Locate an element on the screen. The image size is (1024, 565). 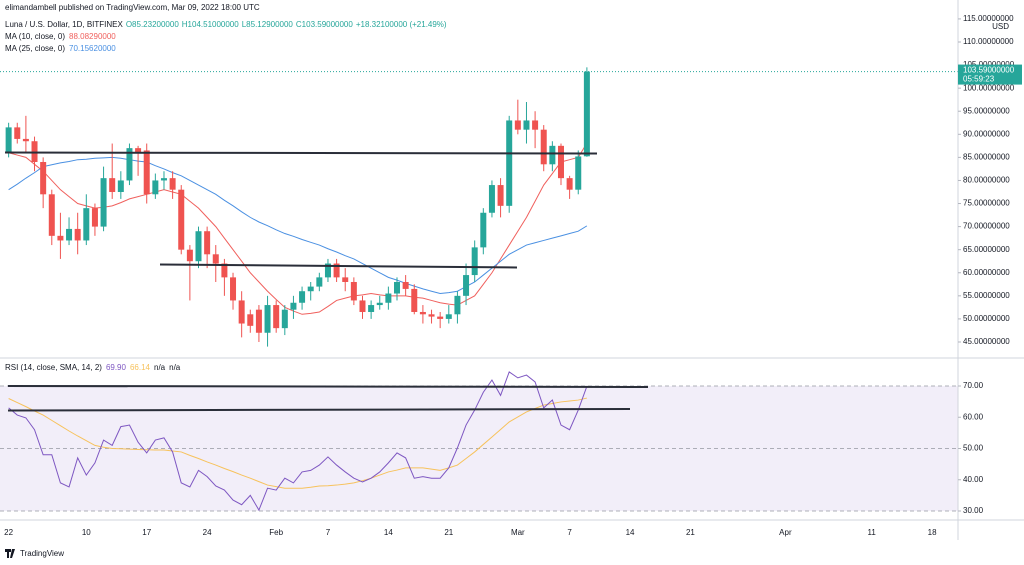
ohlc-low: L85.12900000 is located at coordinates (268, 24).